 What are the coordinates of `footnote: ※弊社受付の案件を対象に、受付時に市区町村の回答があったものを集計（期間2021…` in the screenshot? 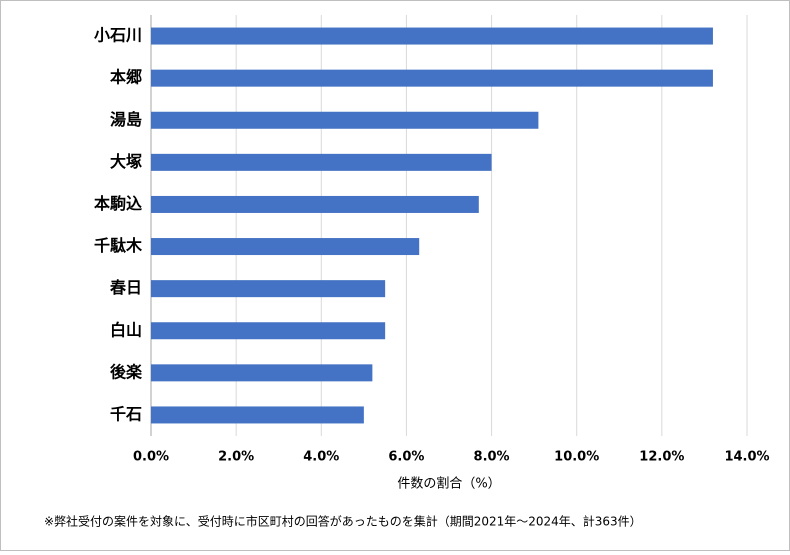 It's located at (343, 521).